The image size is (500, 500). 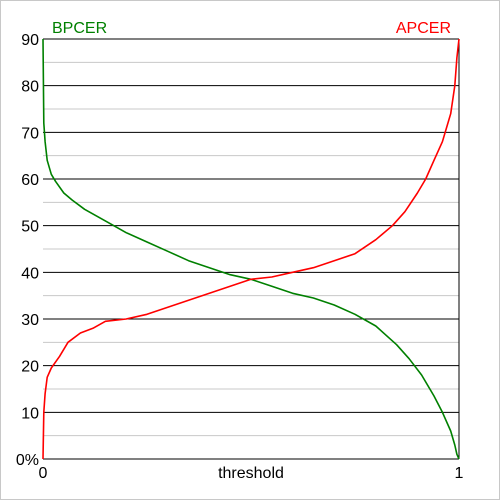 What do you see at coordinates (30, 320) in the screenshot?
I see `y-tick-label: 30` at bounding box center [30, 320].